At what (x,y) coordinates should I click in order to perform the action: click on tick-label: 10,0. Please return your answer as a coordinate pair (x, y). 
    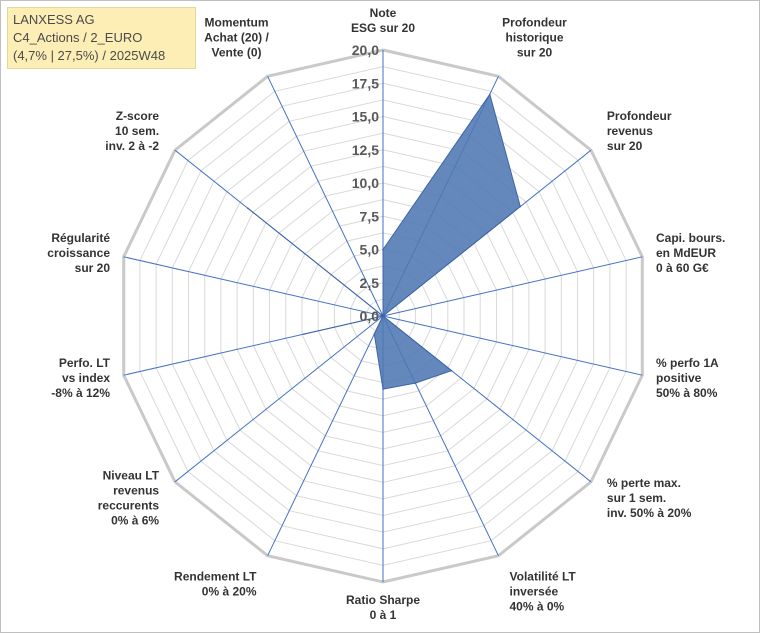
    Looking at the image, I should click on (365, 183).